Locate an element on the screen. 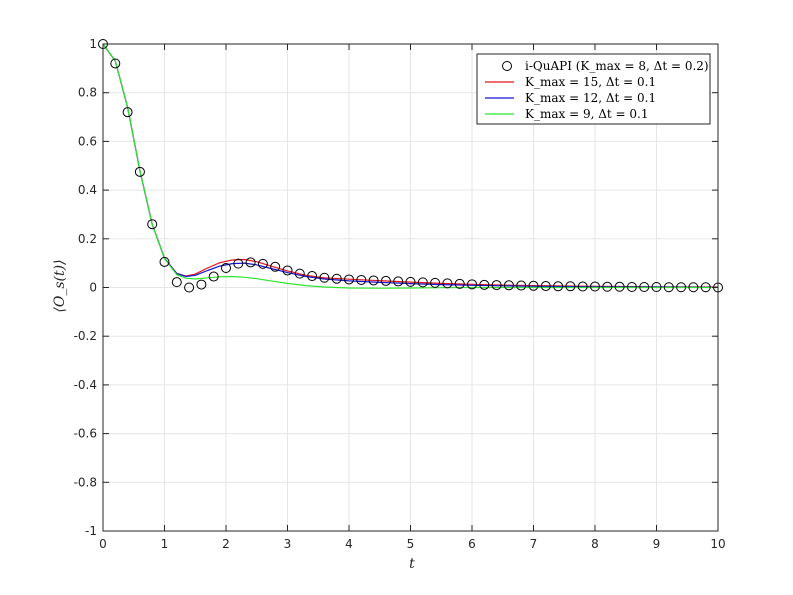  legend-label-kmax12: K_max = 12, Δt = 0.1 is located at coordinates (590, 98).